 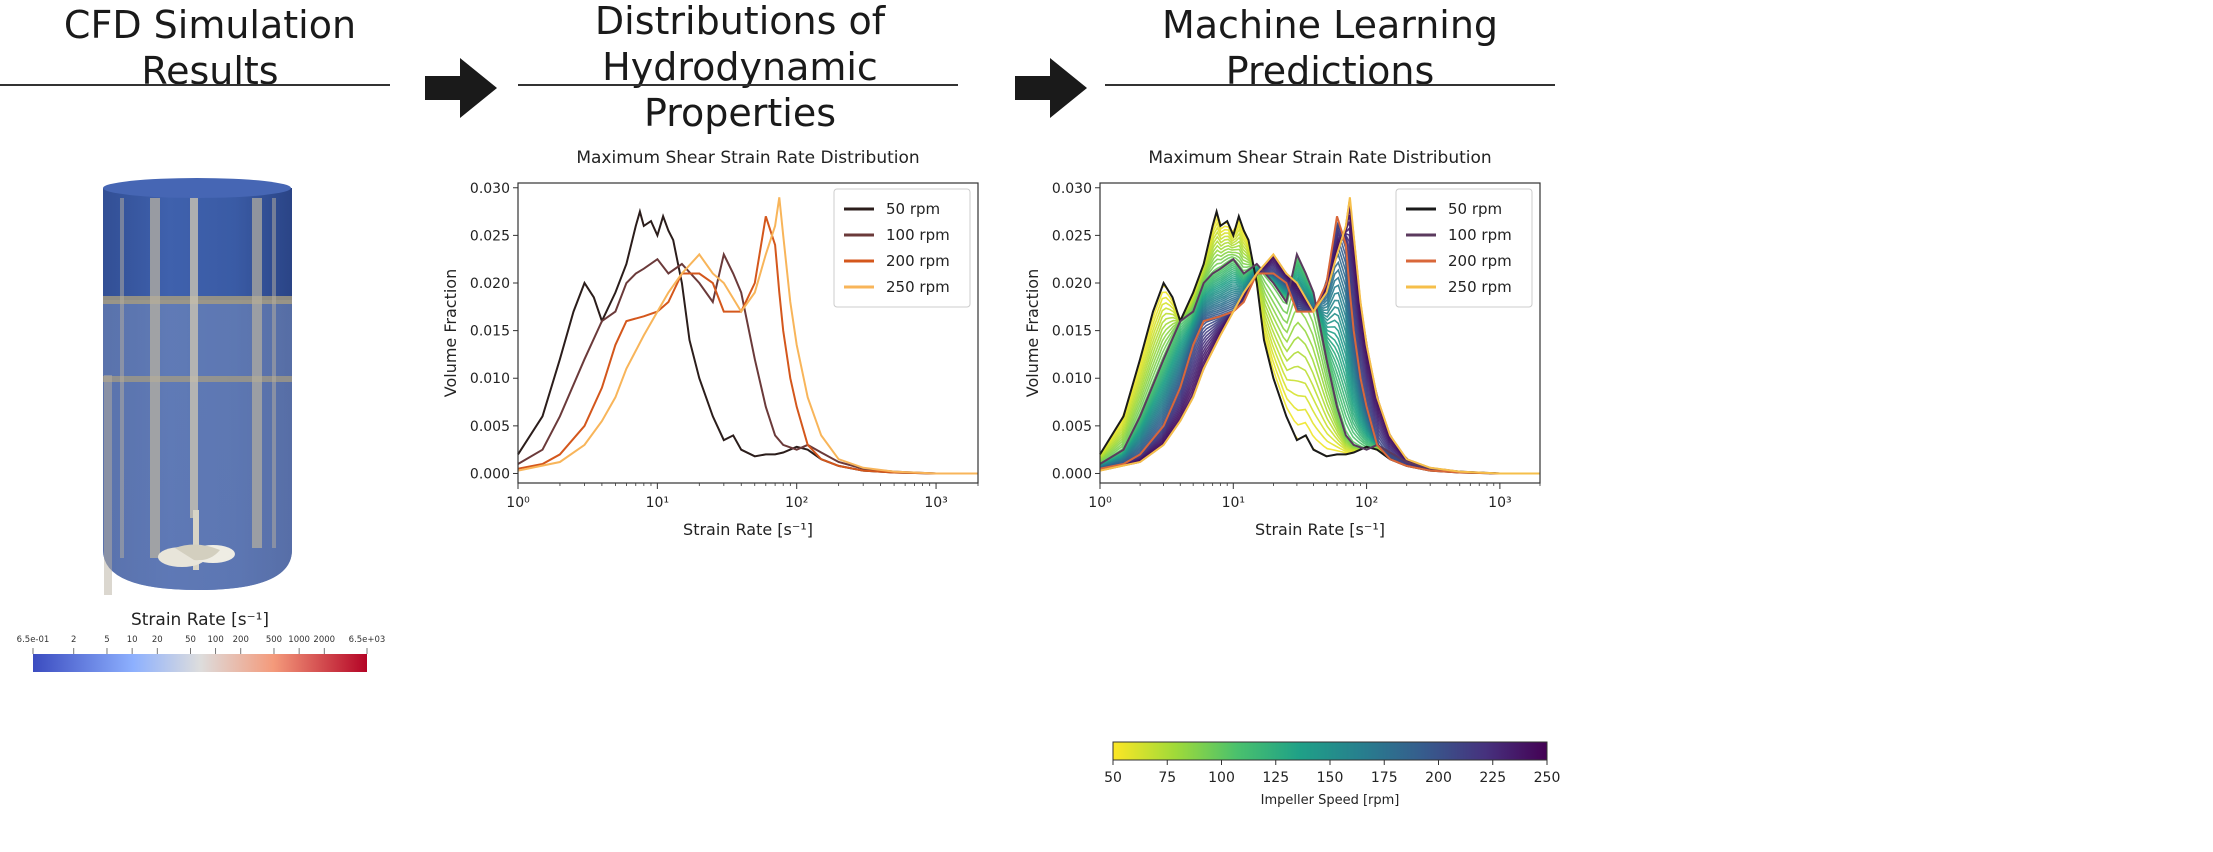 What do you see at coordinates (1330, 800) in the screenshot?
I see `colorbar-label: Impeller Speed [rpm]` at bounding box center [1330, 800].